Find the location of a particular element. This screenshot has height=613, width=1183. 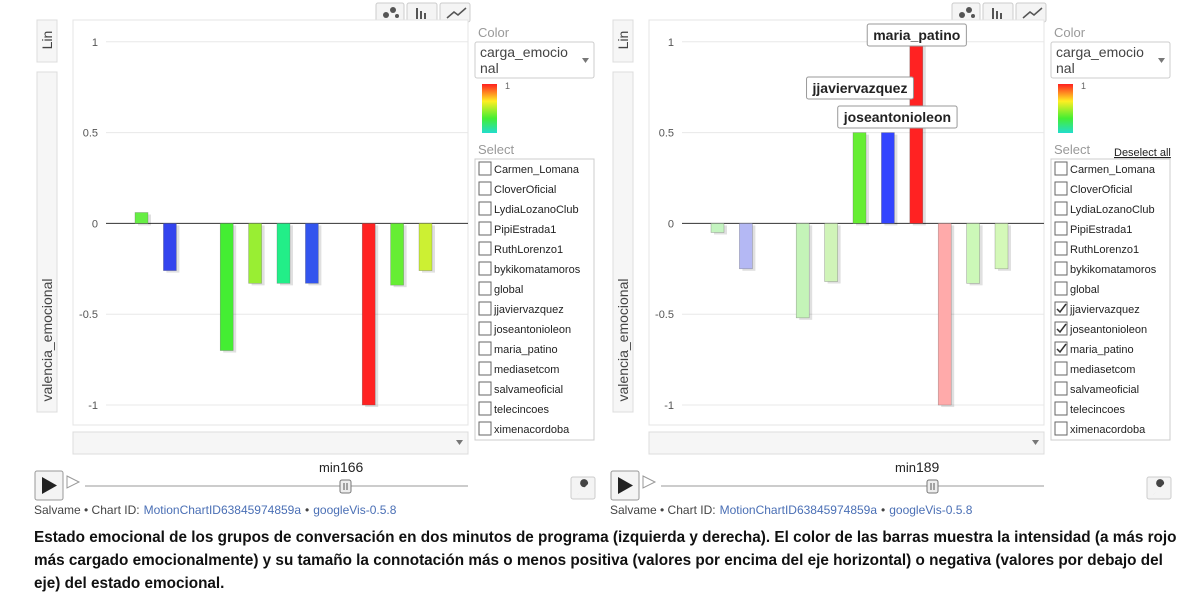

thumb-grip is located at coordinates (345, 486).